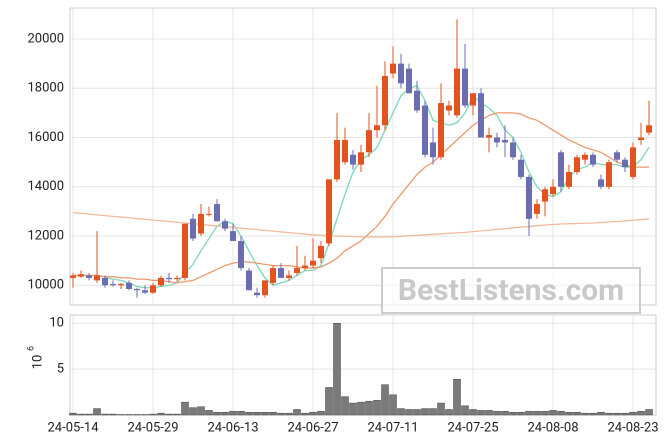  What do you see at coordinates (45, 235) in the screenshot?
I see `y-tick-label: 12000` at bounding box center [45, 235].